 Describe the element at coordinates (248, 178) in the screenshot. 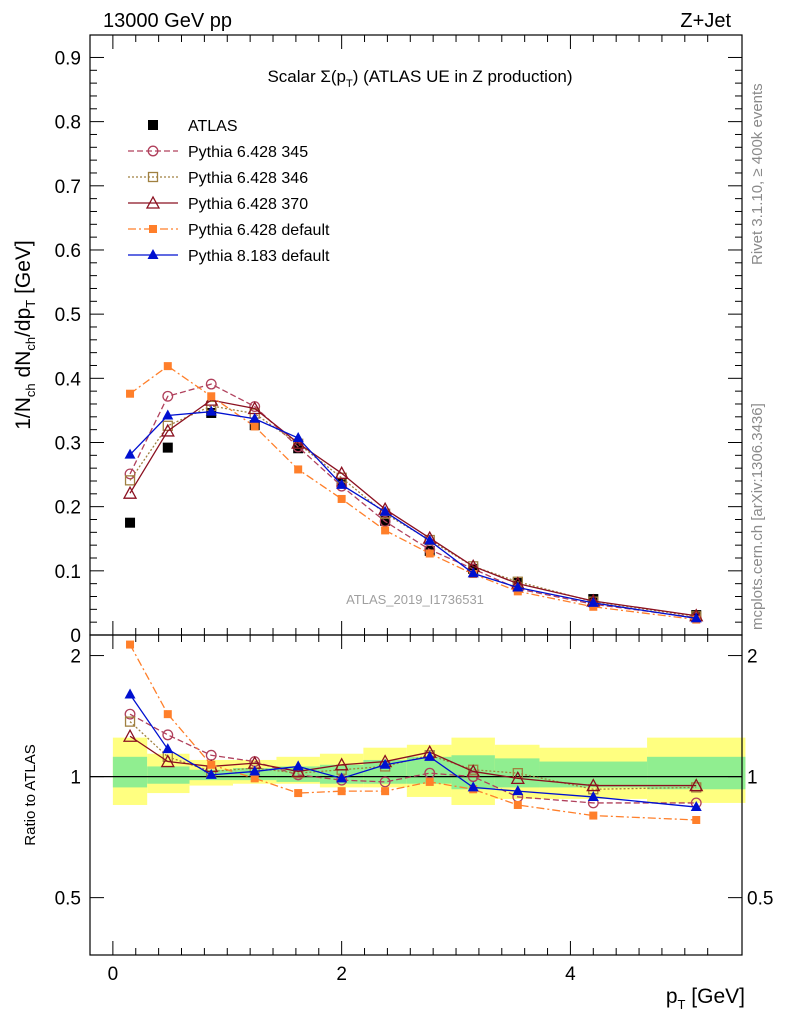

I see `legend-label: Pythia 6.428 346` at that location.